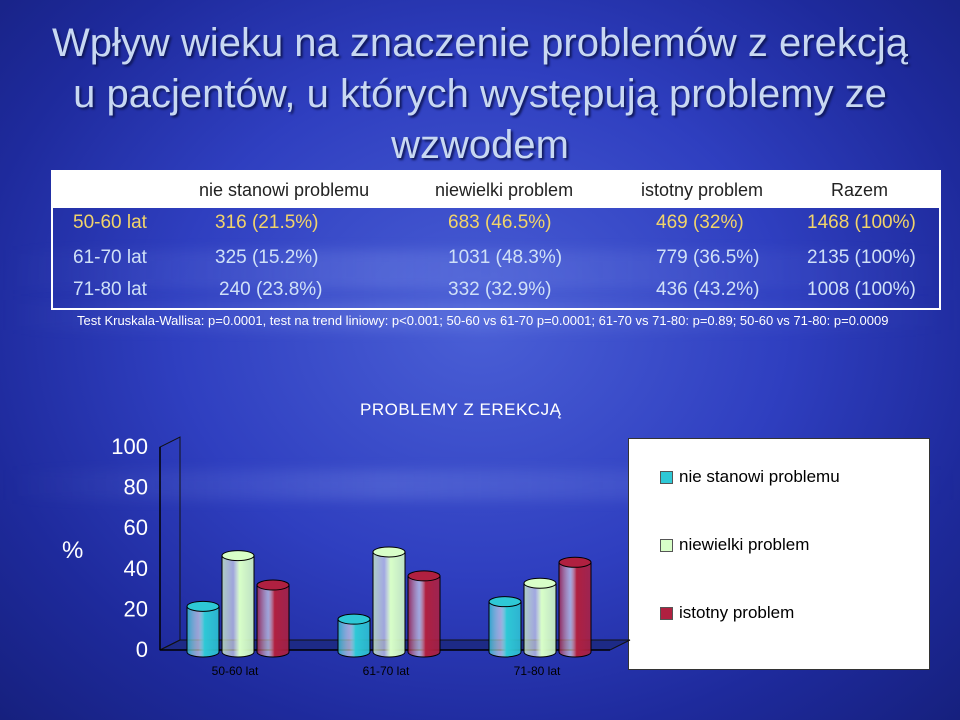  I want to click on y-tick-label: 100, so click(129, 446).